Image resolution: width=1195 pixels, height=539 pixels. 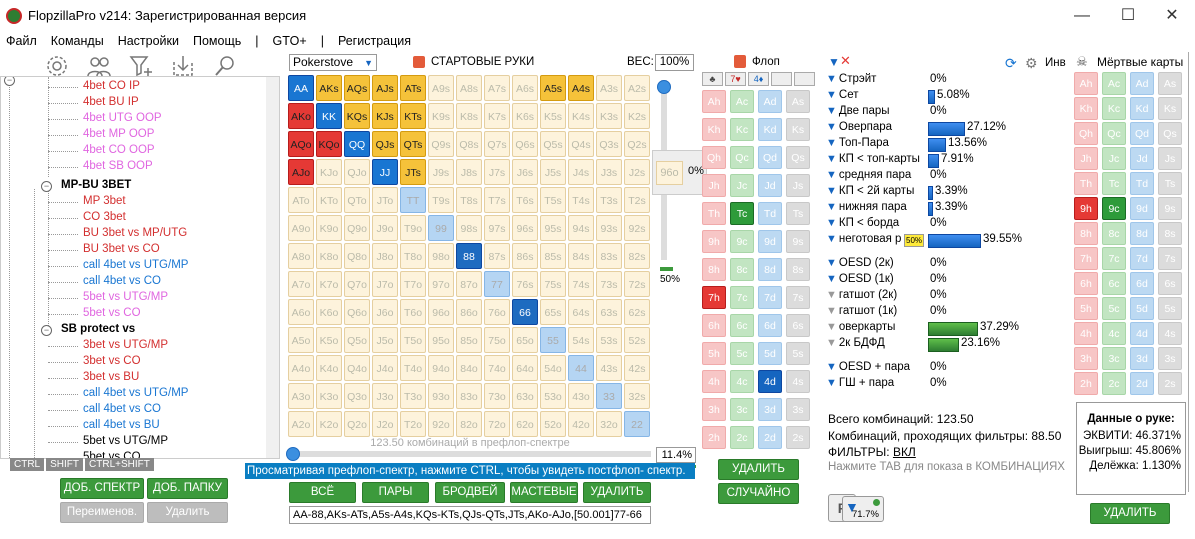 I want to click on card-5h: 5h, so click(x=1086, y=308).